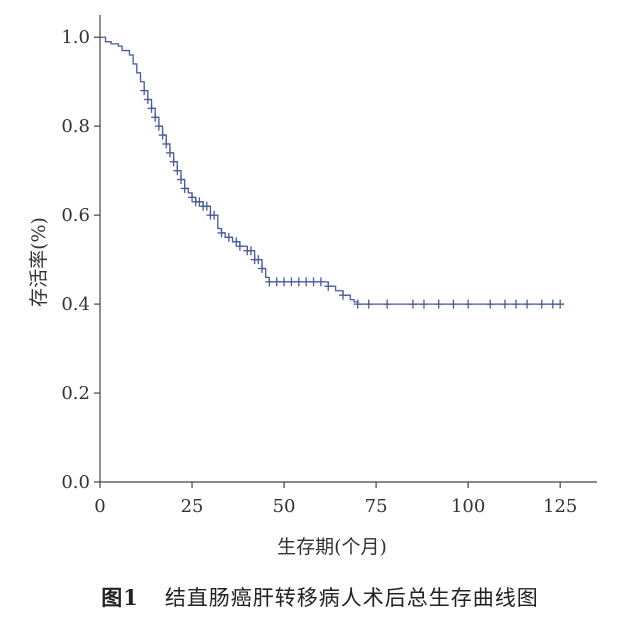  I want to click on figure-caption: 图1 结直肠癌肝转移病人术后总生存曲线图, so click(320, 597).